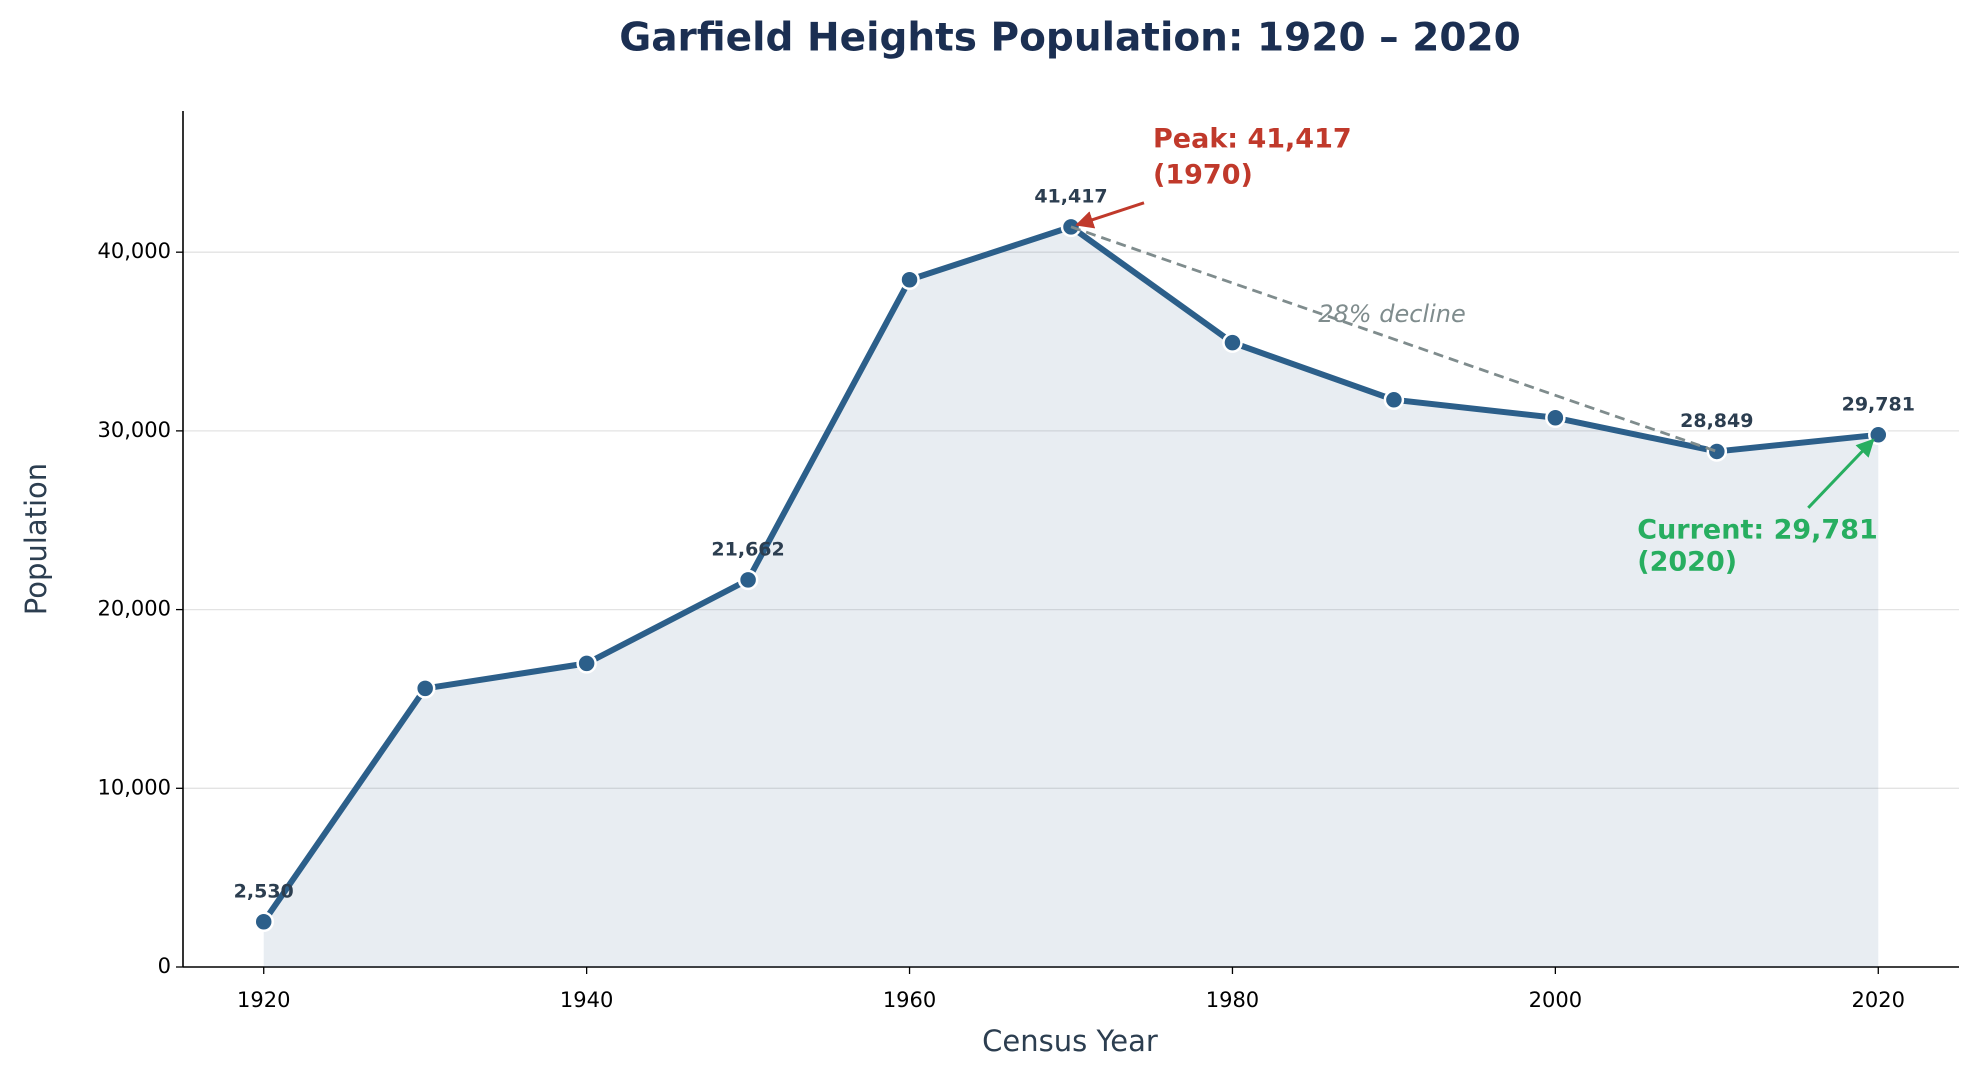 The image size is (1979, 1080). What do you see at coordinates (264, 891) in the screenshot?
I see `data-label: 2,530` at bounding box center [264, 891].